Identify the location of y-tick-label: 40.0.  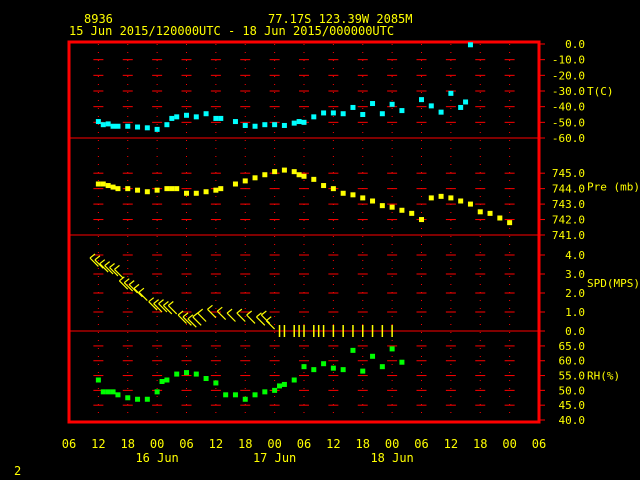
(572, 420).